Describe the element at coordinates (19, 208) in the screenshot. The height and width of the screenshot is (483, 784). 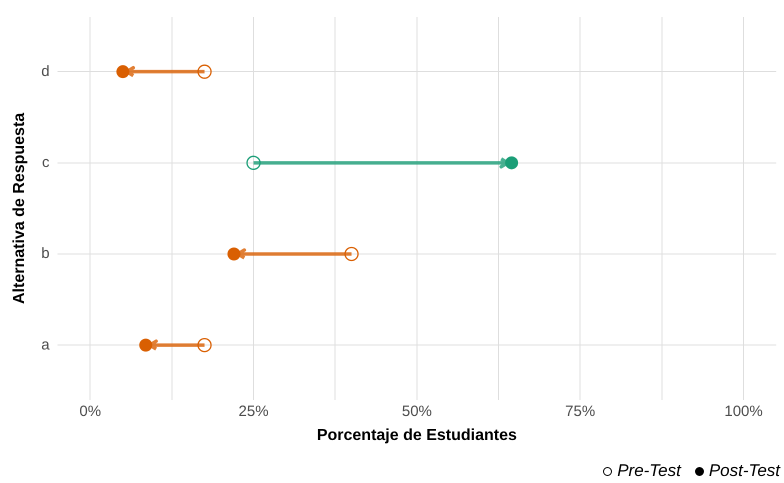
I see `y-axis-title: Alternativa de Respuesta` at that location.